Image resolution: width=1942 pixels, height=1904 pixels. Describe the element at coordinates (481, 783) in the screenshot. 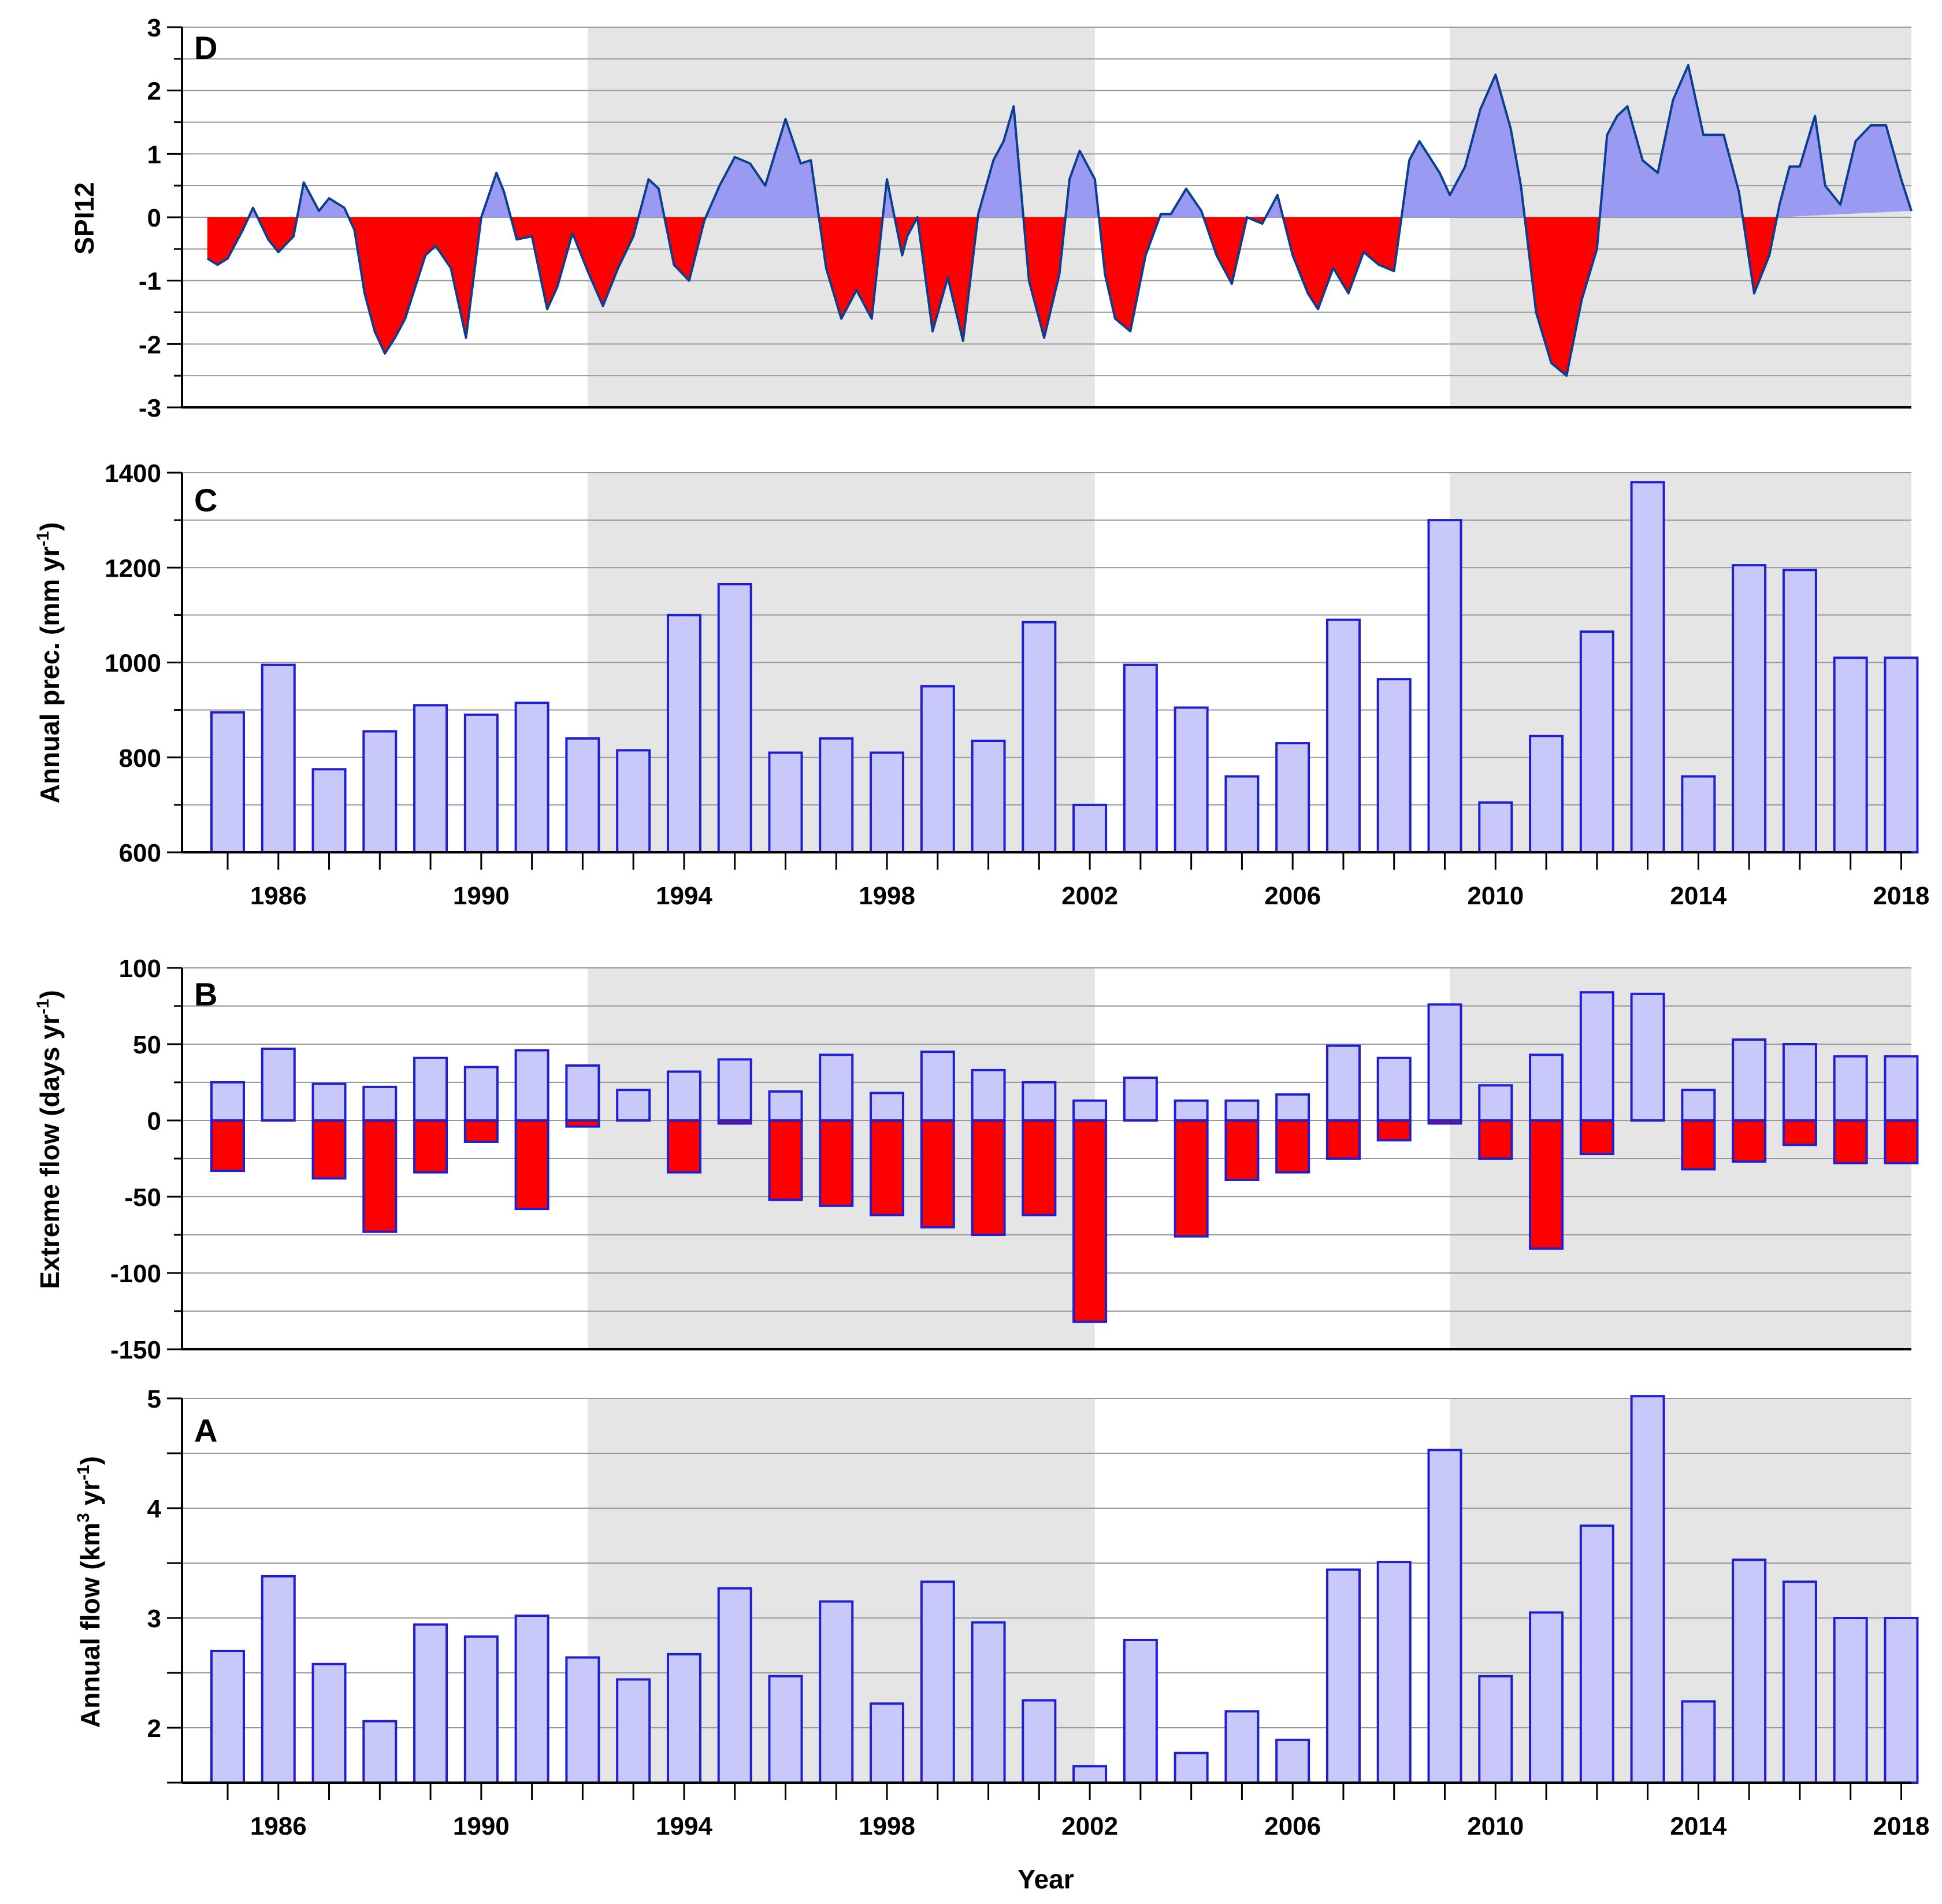

I see `panel-c-bar-1990` at that location.